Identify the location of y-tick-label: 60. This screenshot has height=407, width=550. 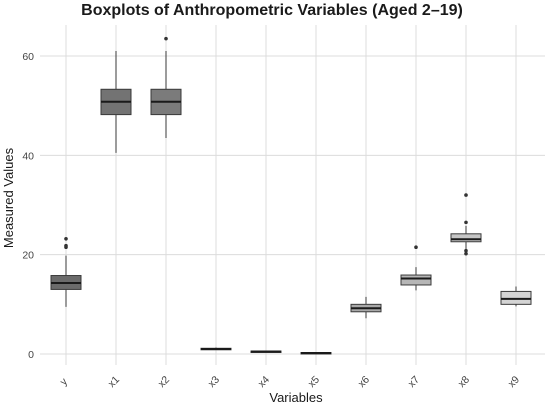
(28, 57).